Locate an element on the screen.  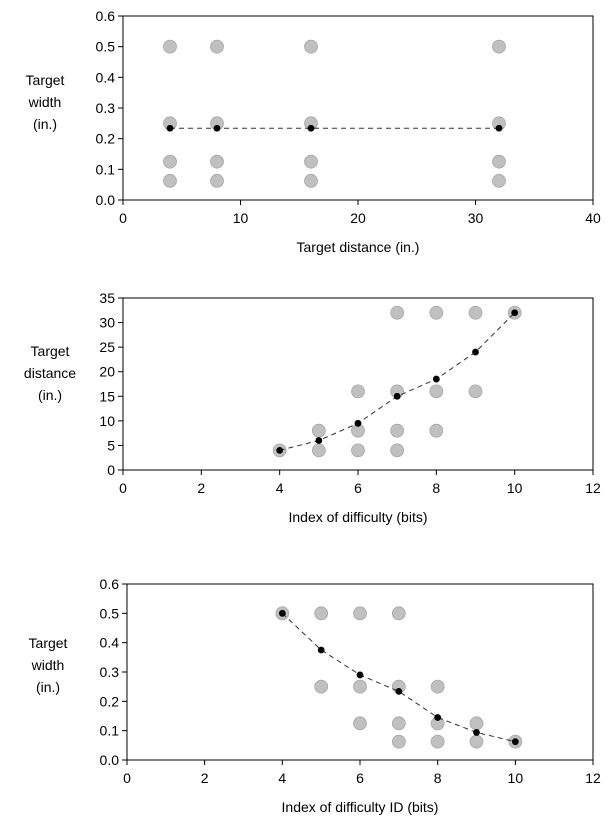
y-tick-label: 35 is located at coordinates (107, 298).